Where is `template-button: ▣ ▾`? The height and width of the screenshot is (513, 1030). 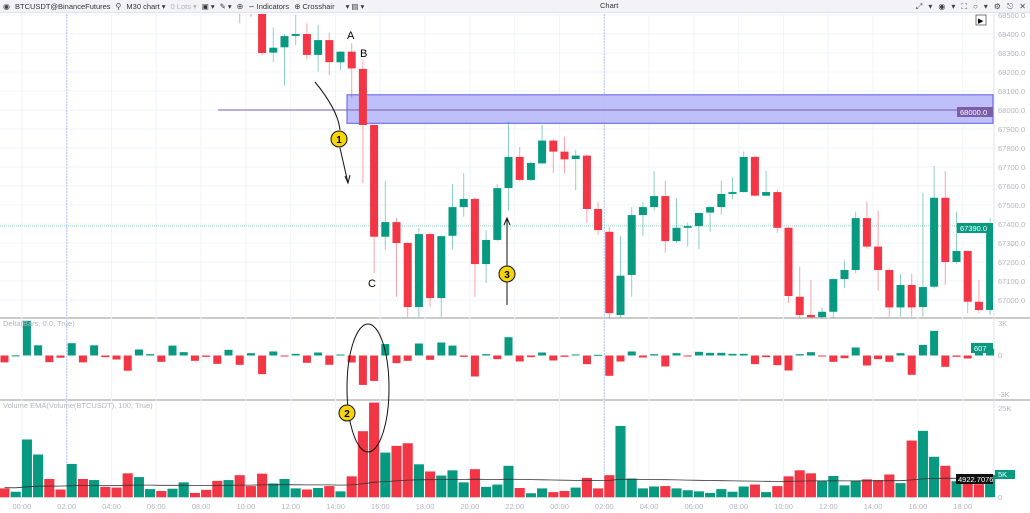 template-button: ▣ ▾ is located at coordinates (208, 6).